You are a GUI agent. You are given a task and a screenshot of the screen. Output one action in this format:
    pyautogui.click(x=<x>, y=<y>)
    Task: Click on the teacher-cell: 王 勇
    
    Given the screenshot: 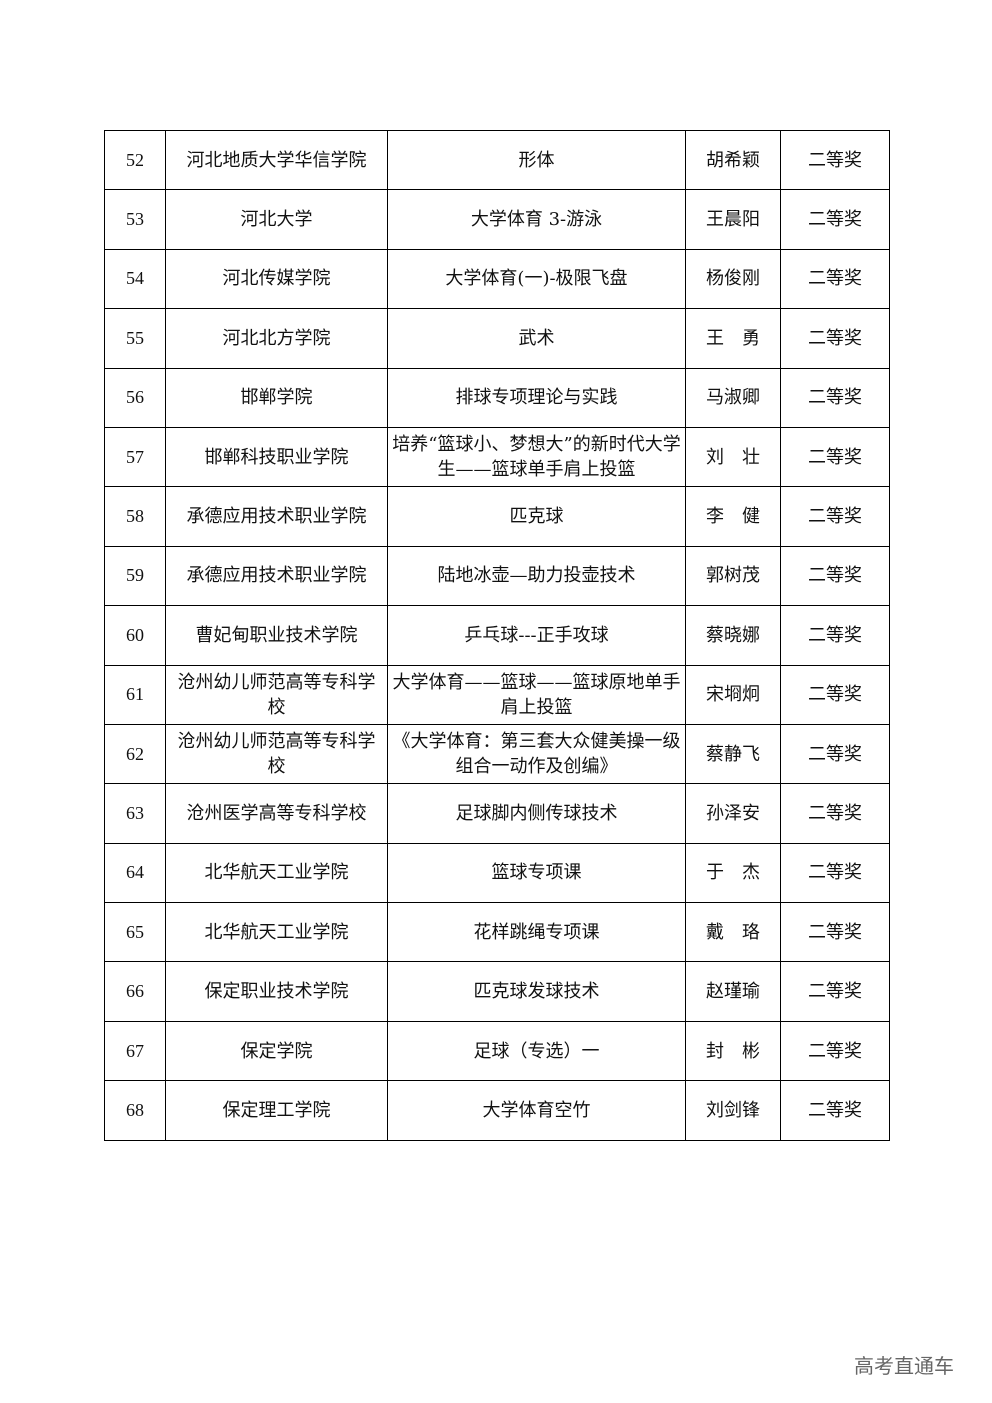 What is the action you would take?
    pyautogui.click(x=733, y=338)
    